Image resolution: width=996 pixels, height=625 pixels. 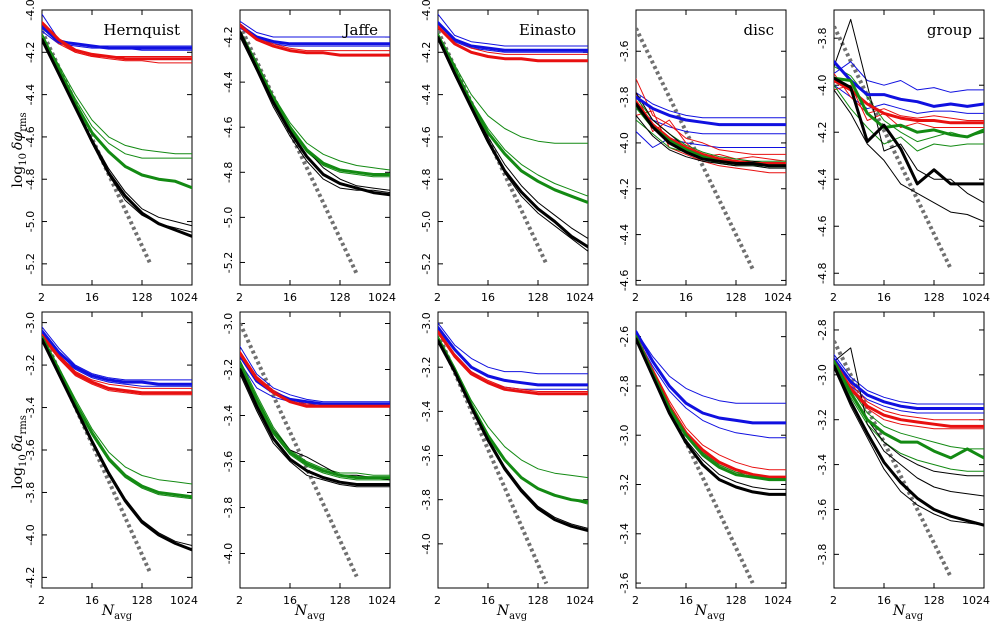 I want to click on panel-4: -3.6 -3.8 -4.0 -4.2 -4.4 -4.62 16 128 1024 disc, so click(x=705, y=156).